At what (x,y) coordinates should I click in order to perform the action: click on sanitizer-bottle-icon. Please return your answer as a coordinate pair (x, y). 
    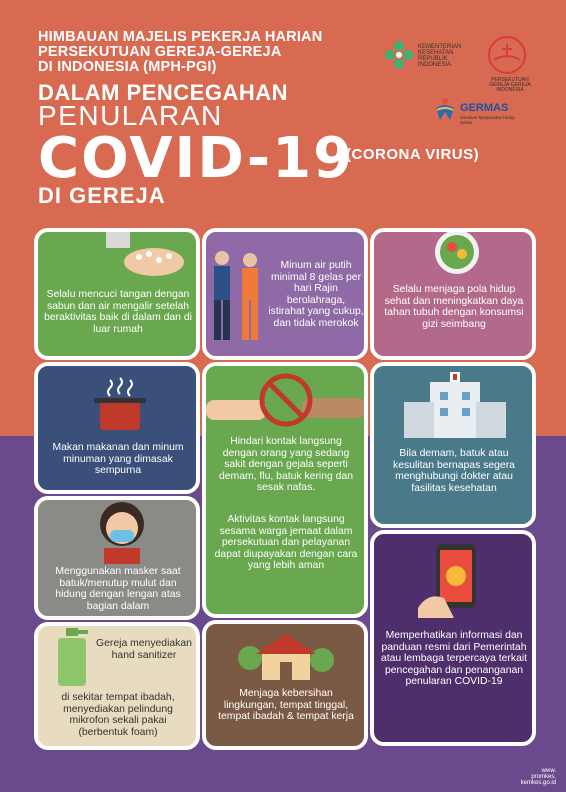
    Looking at the image, I should click on (73, 657).